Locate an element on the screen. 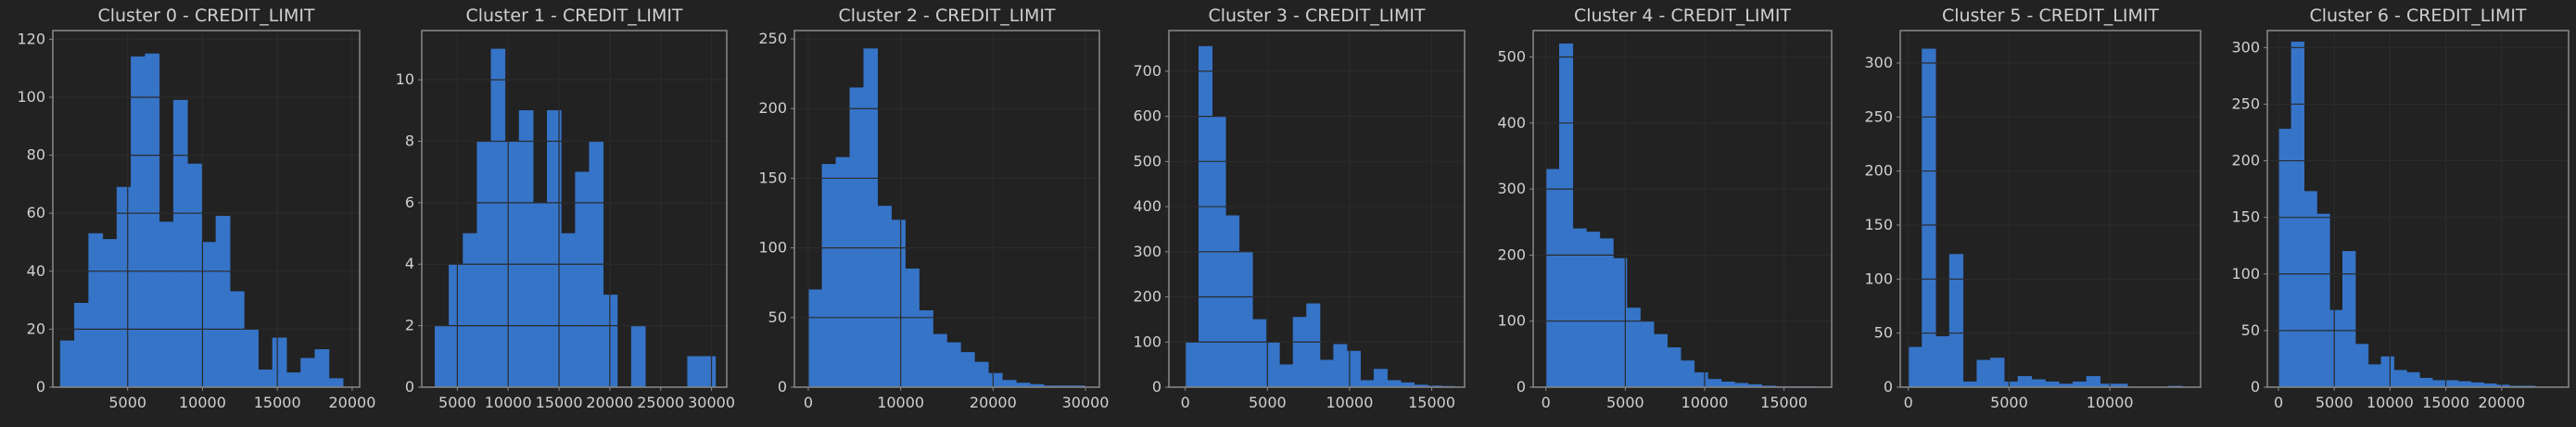 The image size is (2576, 427). y-tick-label: 500 is located at coordinates (1511, 57).